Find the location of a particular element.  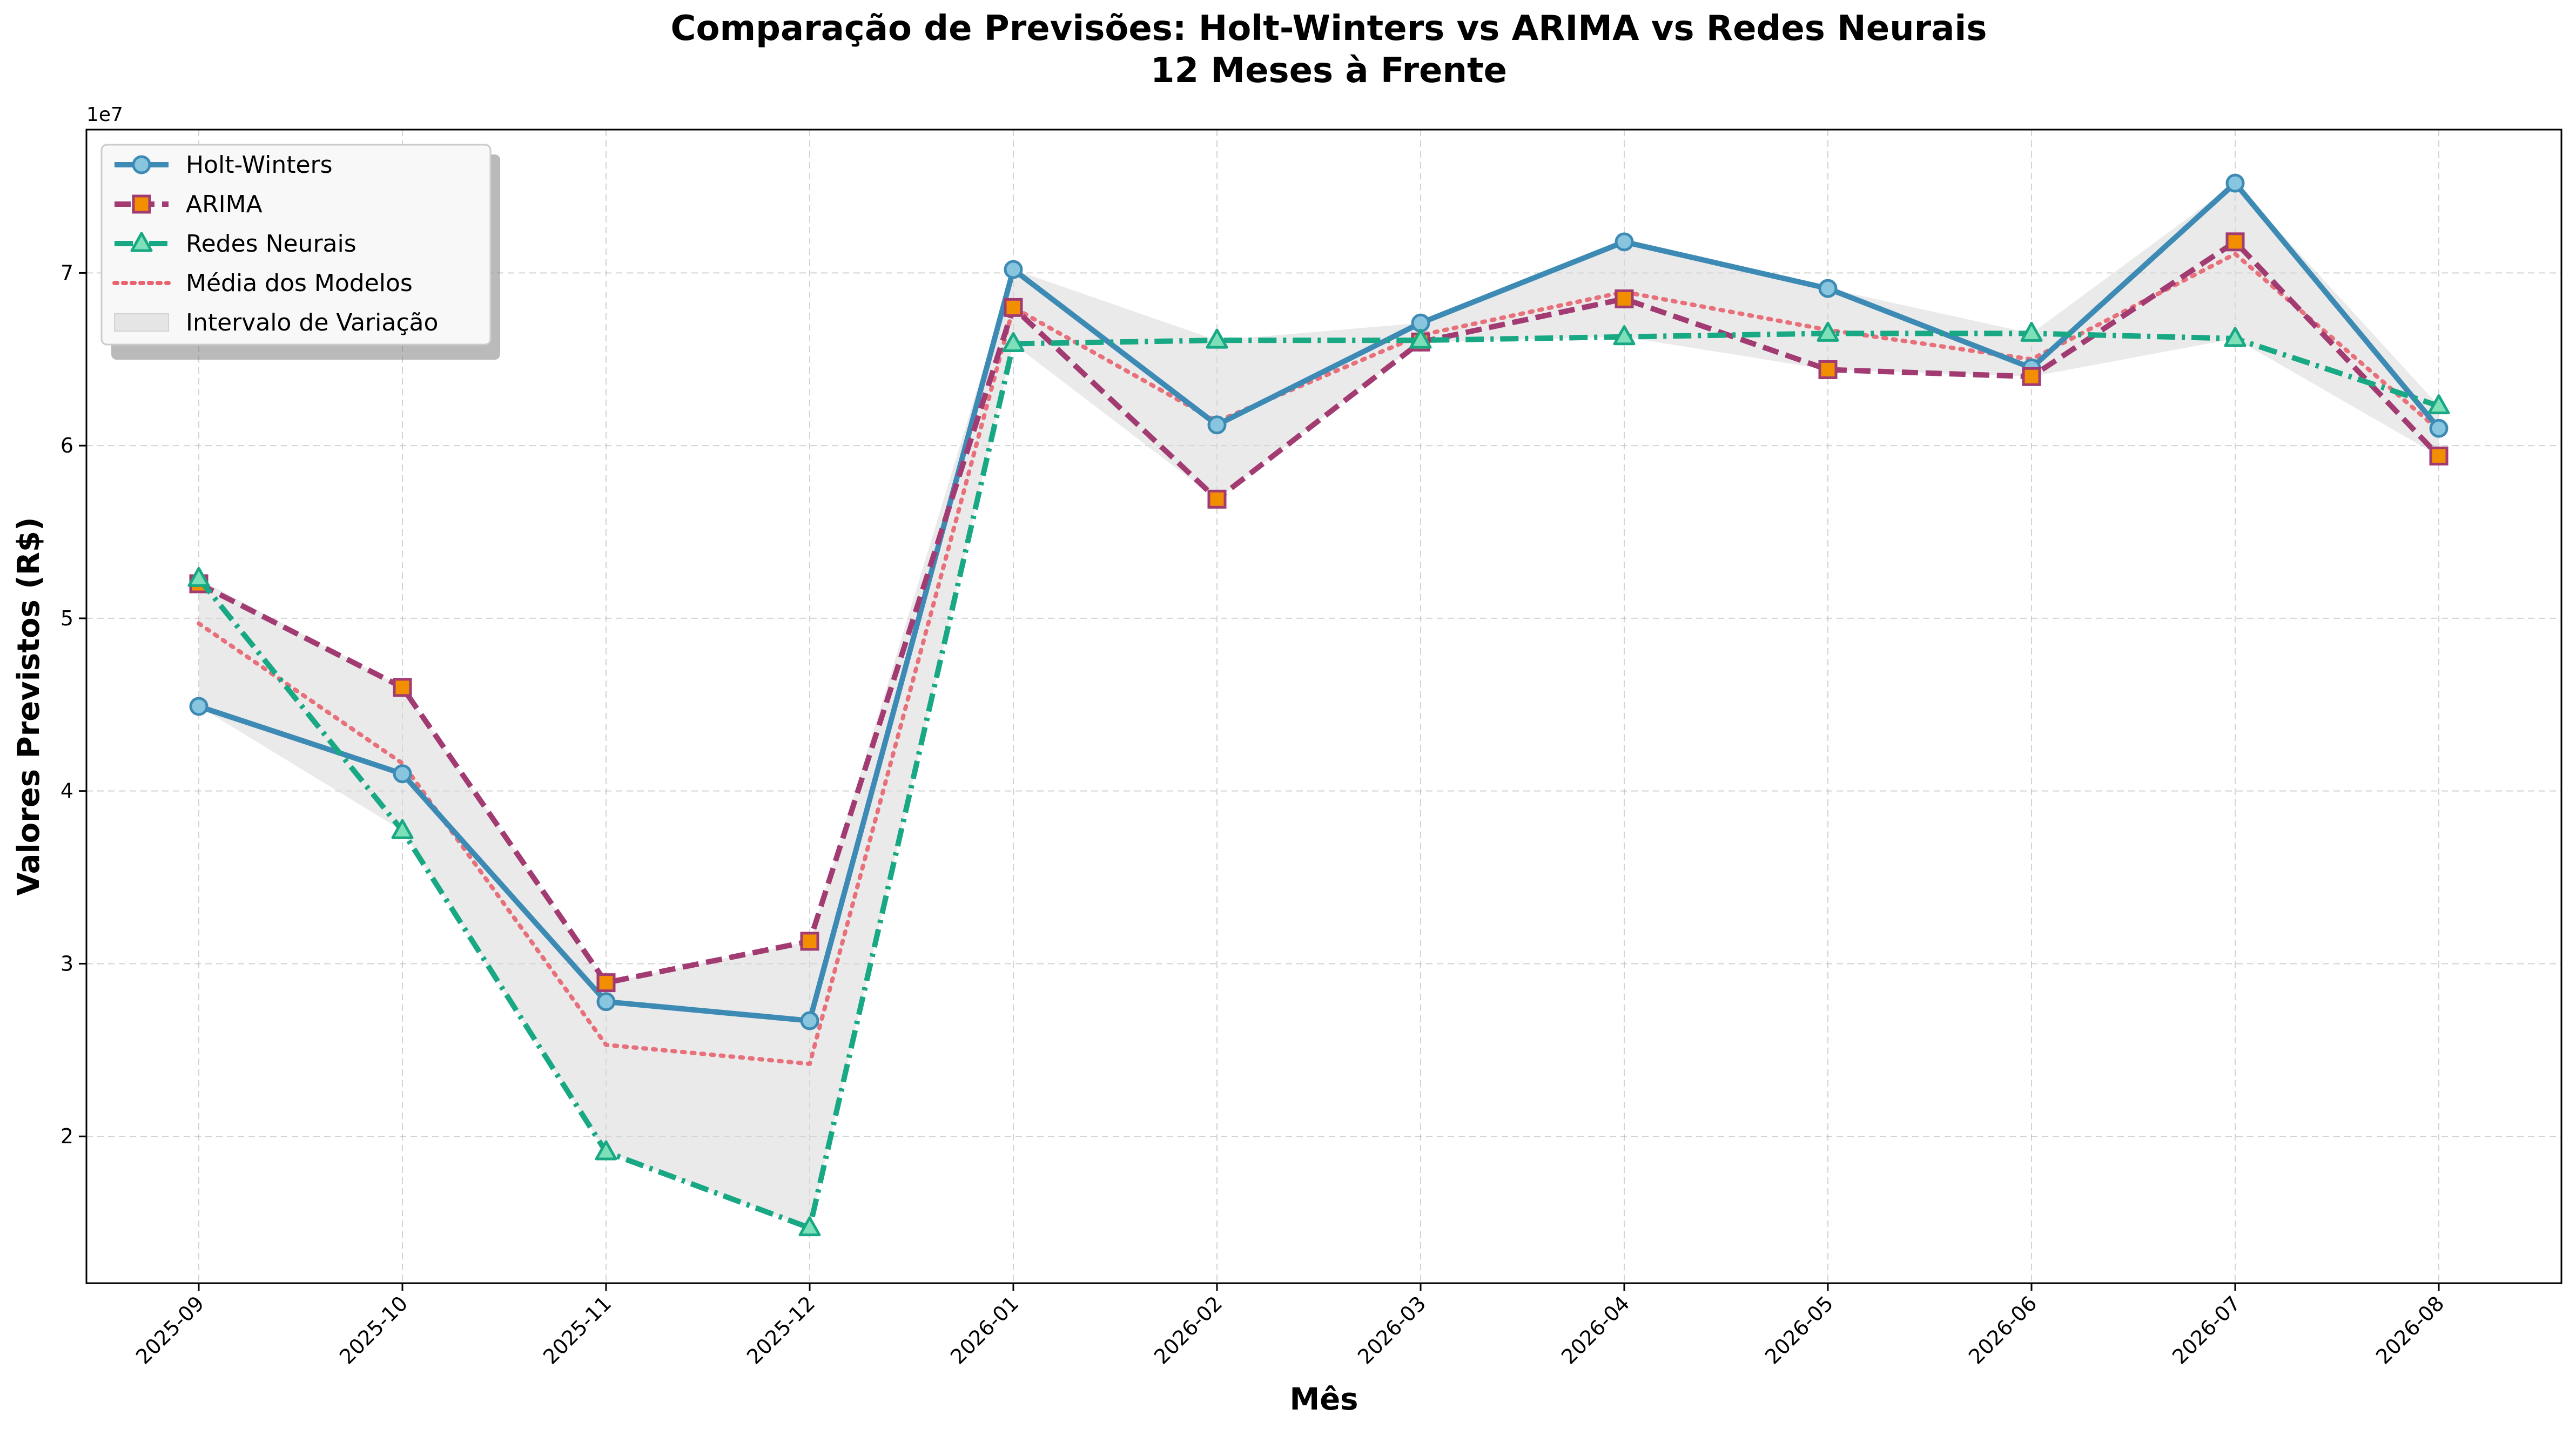

y-tick-label: 2 is located at coordinates (66, 1136).